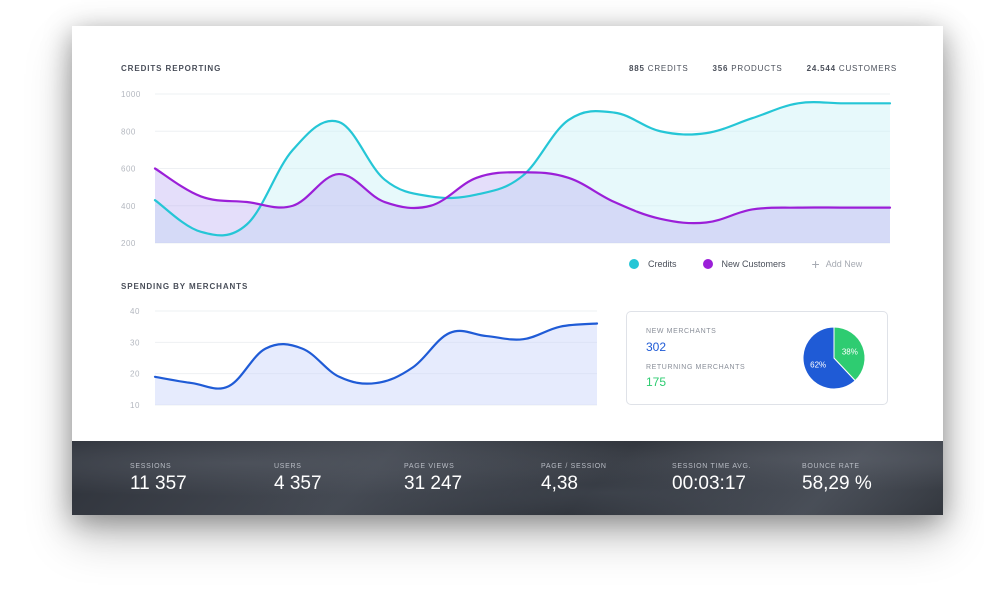 The width and height of the screenshot is (984, 604). I want to click on products-stat-value: 356, so click(720, 68).